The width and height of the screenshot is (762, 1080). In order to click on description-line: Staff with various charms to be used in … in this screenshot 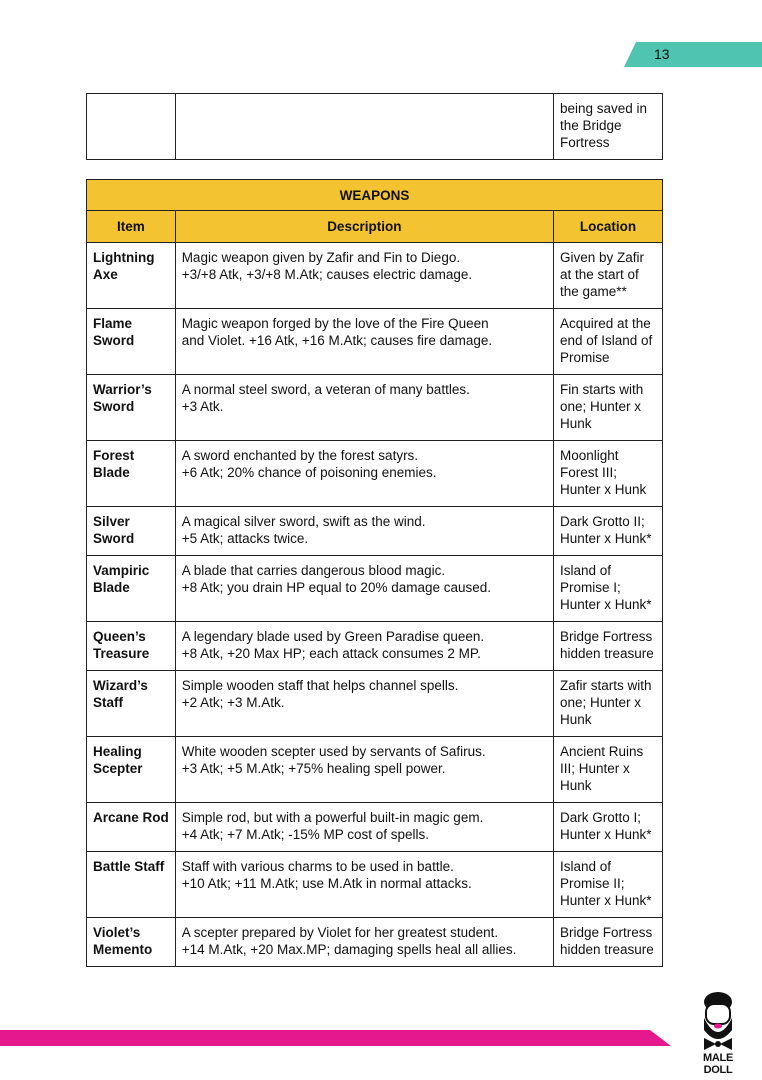, I will do `click(317, 866)`.